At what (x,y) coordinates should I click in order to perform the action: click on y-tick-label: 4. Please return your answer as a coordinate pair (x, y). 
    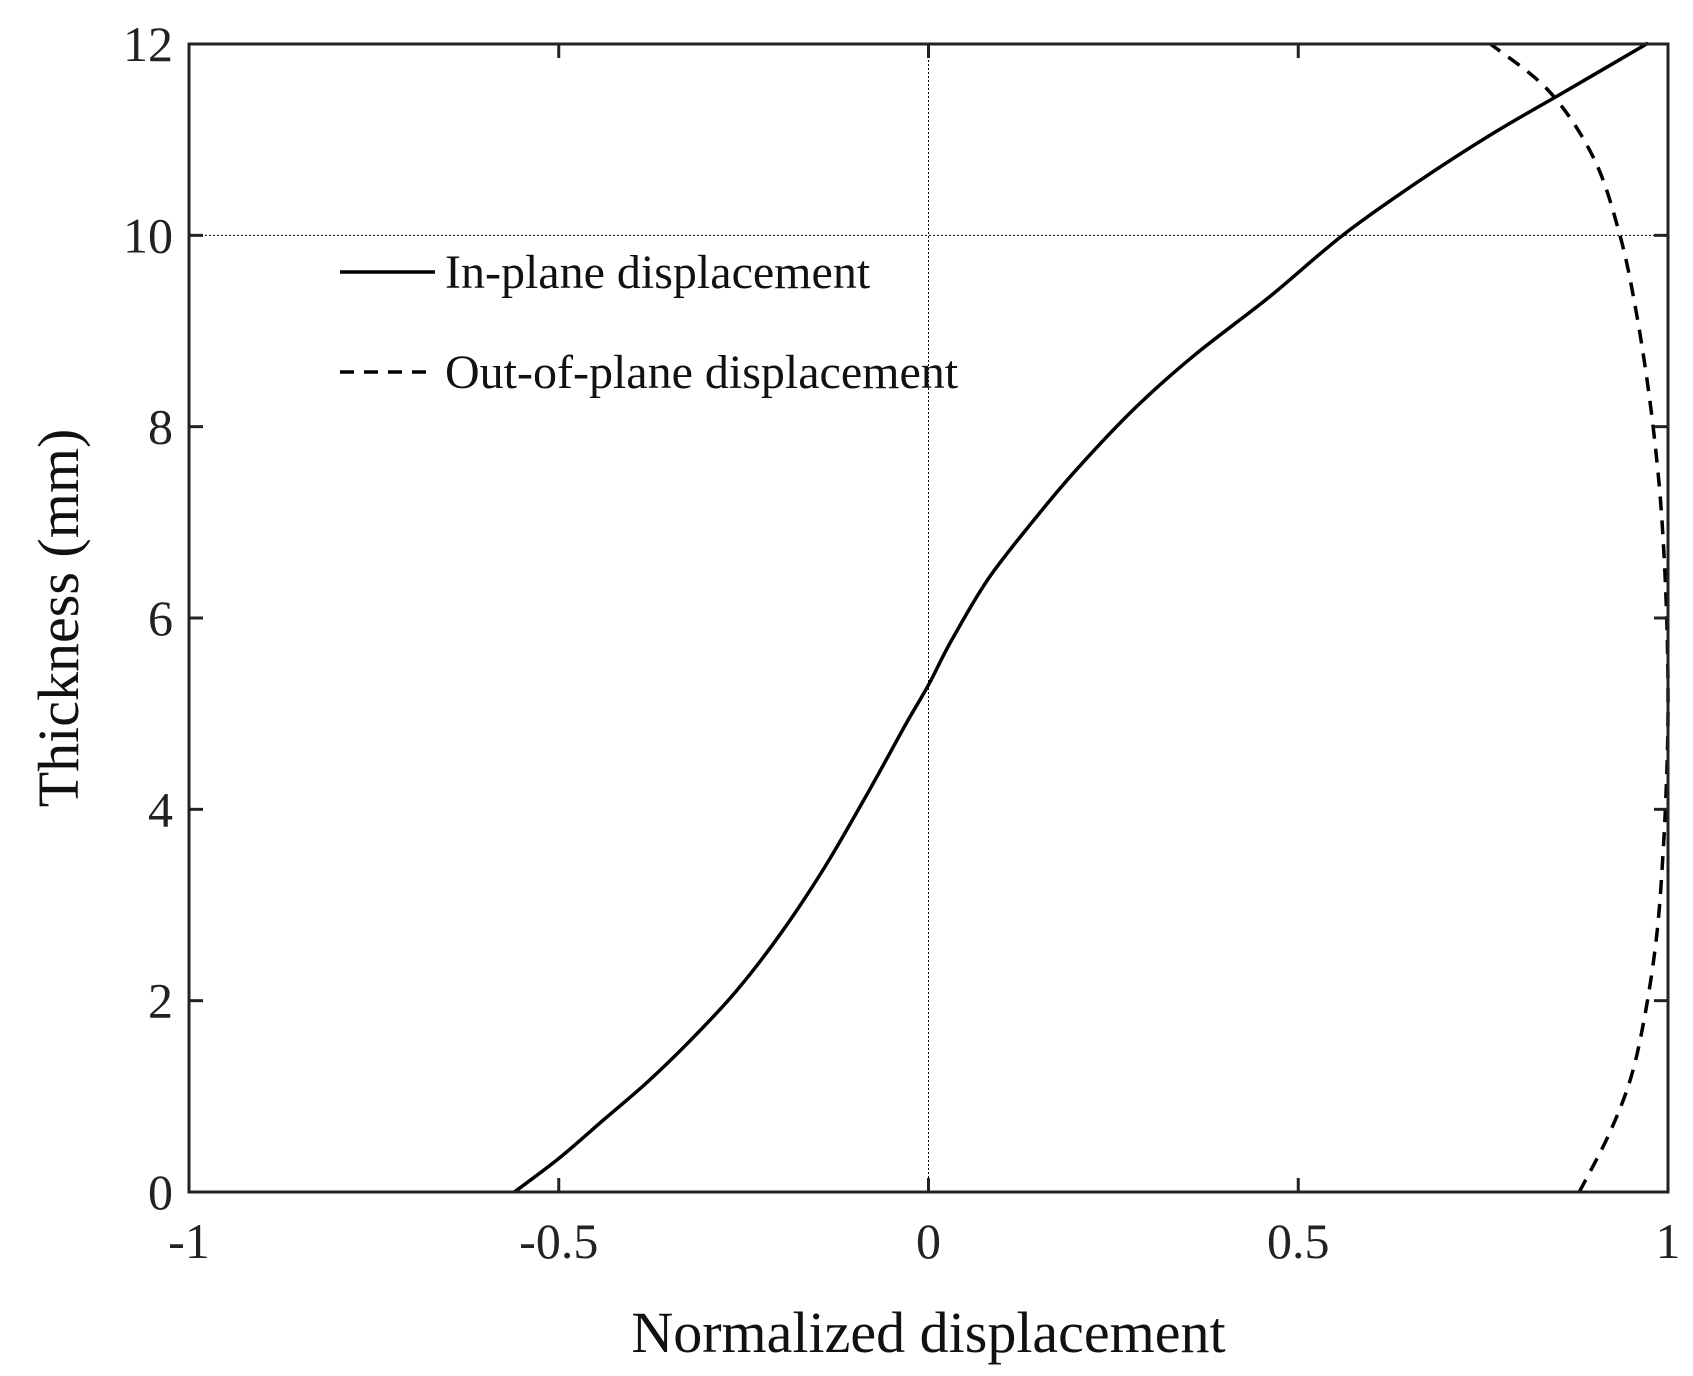
    Looking at the image, I should click on (160, 809).